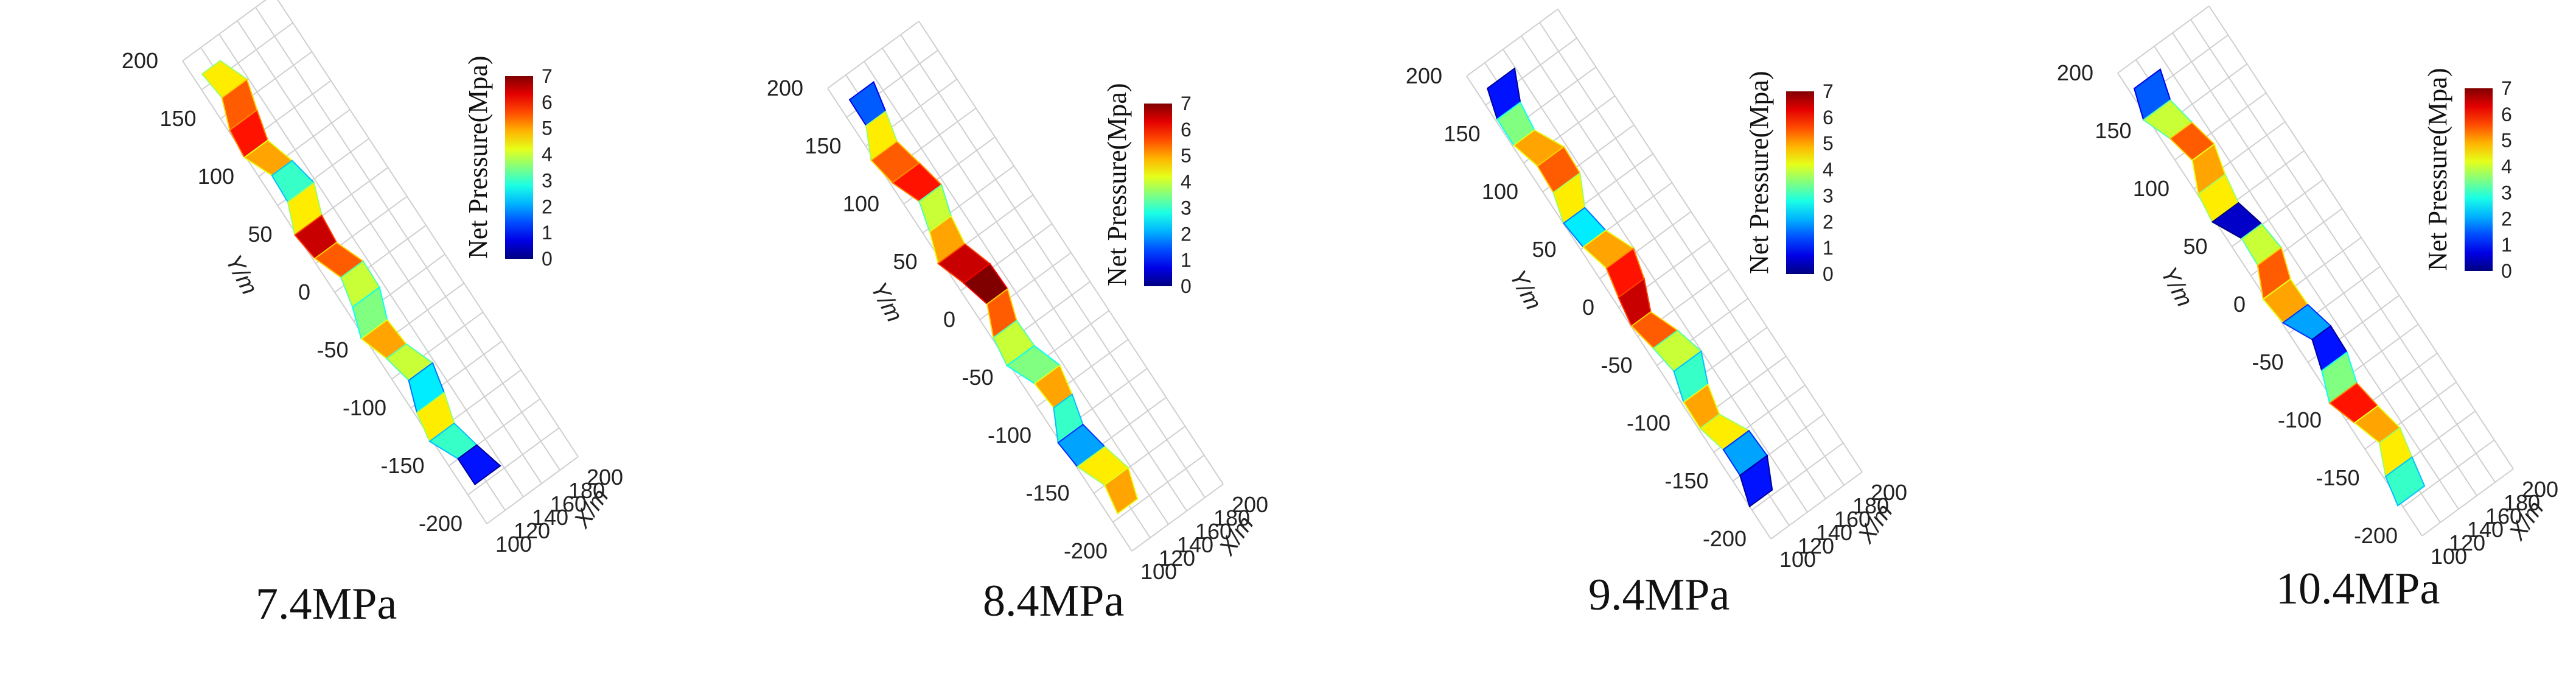 Image resolution: width=2576 pixels, height=679 pixels. What do you see at coordinates (513, 544) in the screenshot?
I see `x-tick-label: 100` at bounding box center [513, 544].